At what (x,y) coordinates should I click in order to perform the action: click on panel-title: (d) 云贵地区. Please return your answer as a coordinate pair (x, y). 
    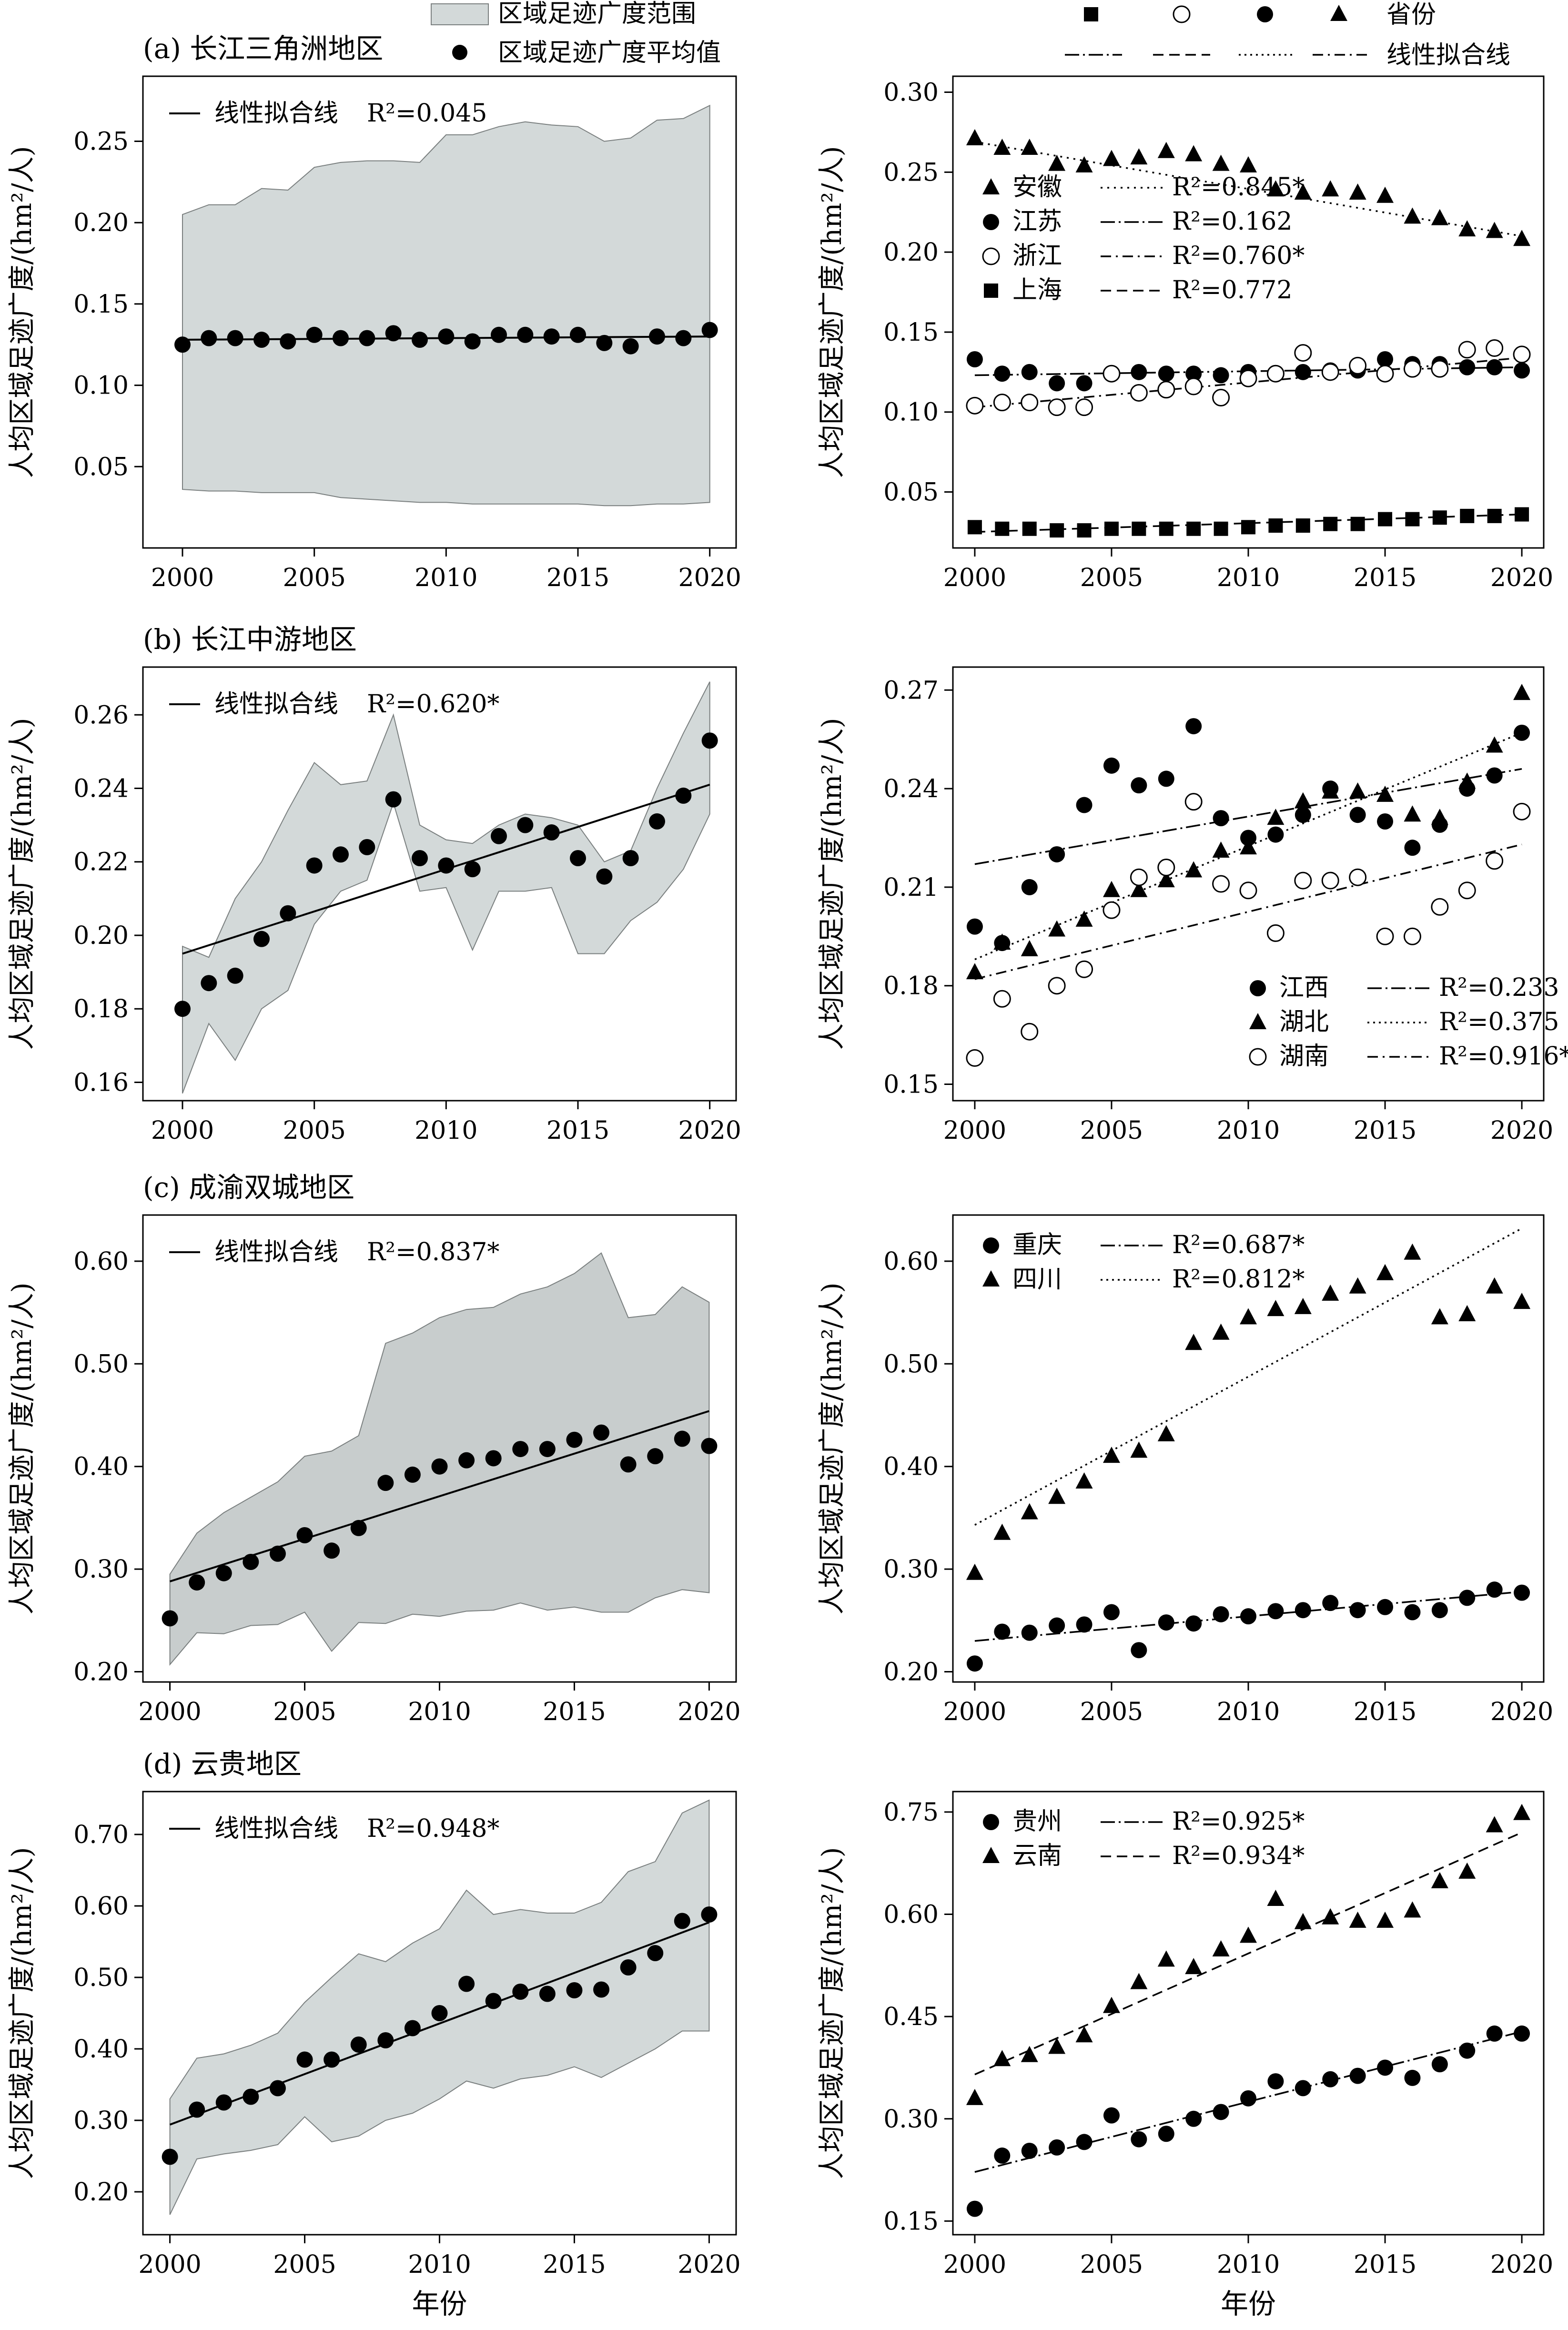
    Looking at the image, I should click on (223, 1764).